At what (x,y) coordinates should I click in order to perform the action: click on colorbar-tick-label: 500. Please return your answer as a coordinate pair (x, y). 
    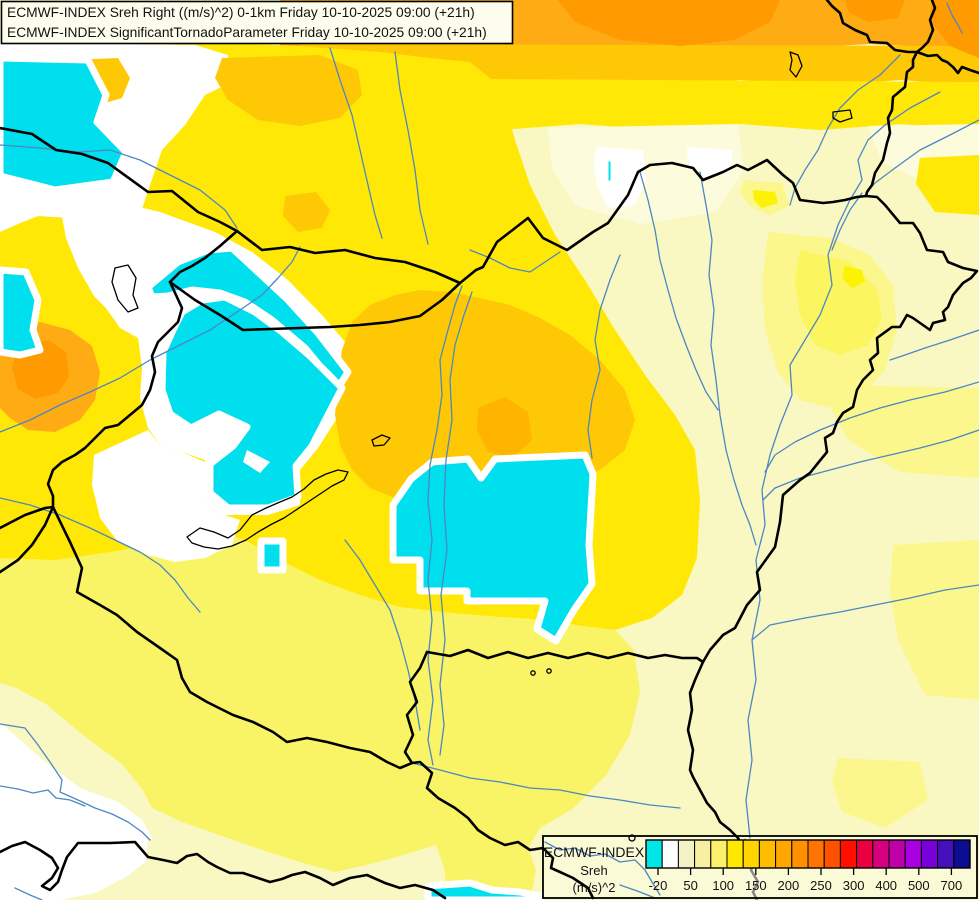
    Looking at the image, I should click on (919, 885).